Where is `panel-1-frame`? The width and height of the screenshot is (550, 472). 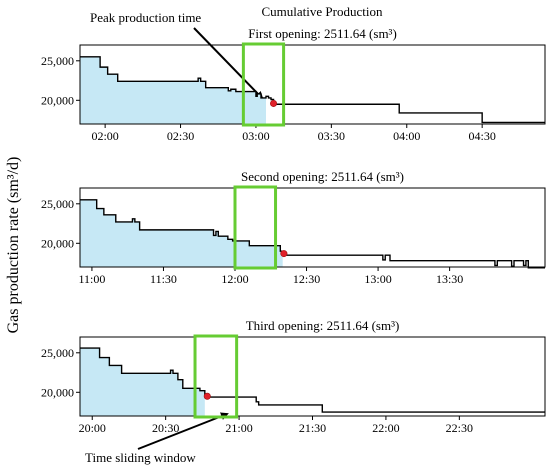 panel-1-frame is located at coordinates (312, 84).